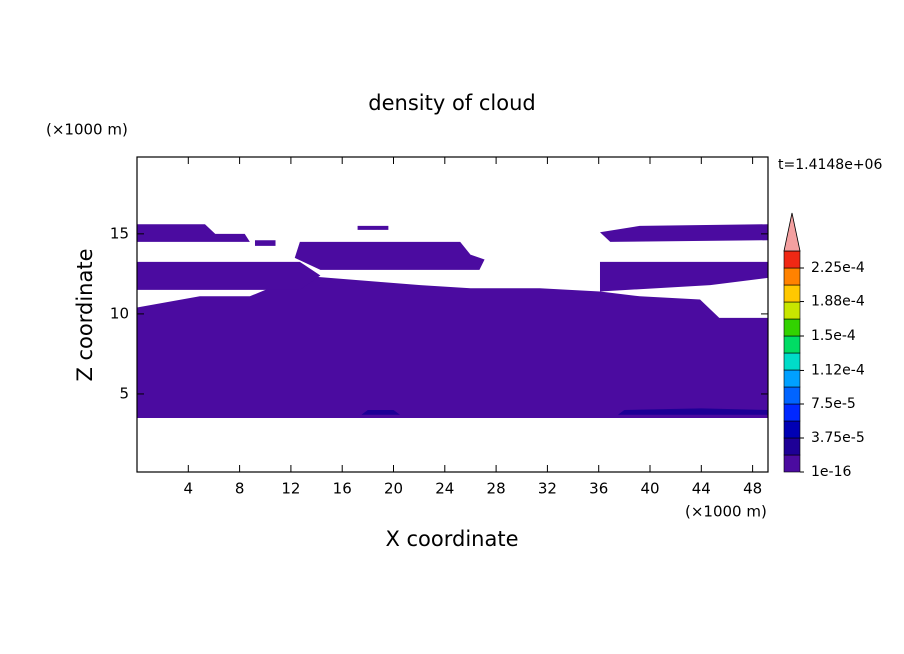 Image resolution: width=904 pixels, height=654 pixels. Describe the element at coordinates (290, 489) in the screenshot. I see `x-tick-label: 12` at that location.